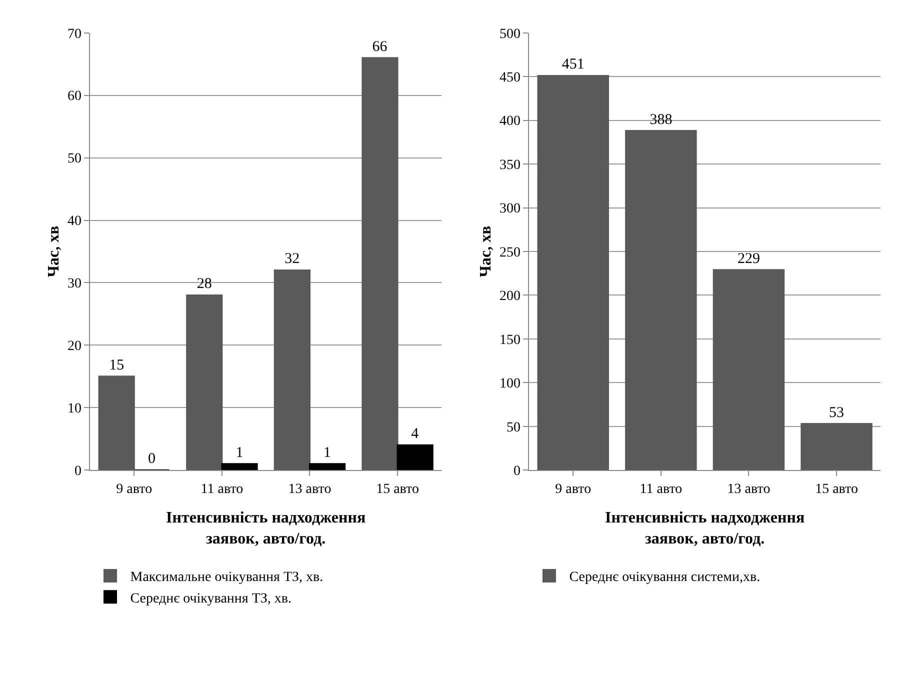  I want to click on data-label: 451, so click(573, 64).